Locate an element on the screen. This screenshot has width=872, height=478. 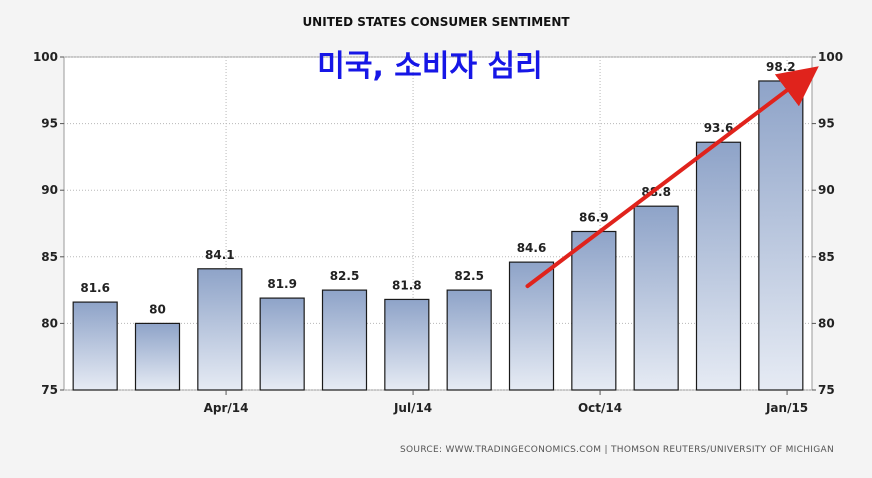
bar-value-label: 98.2 is located at coordinates (781, 67).